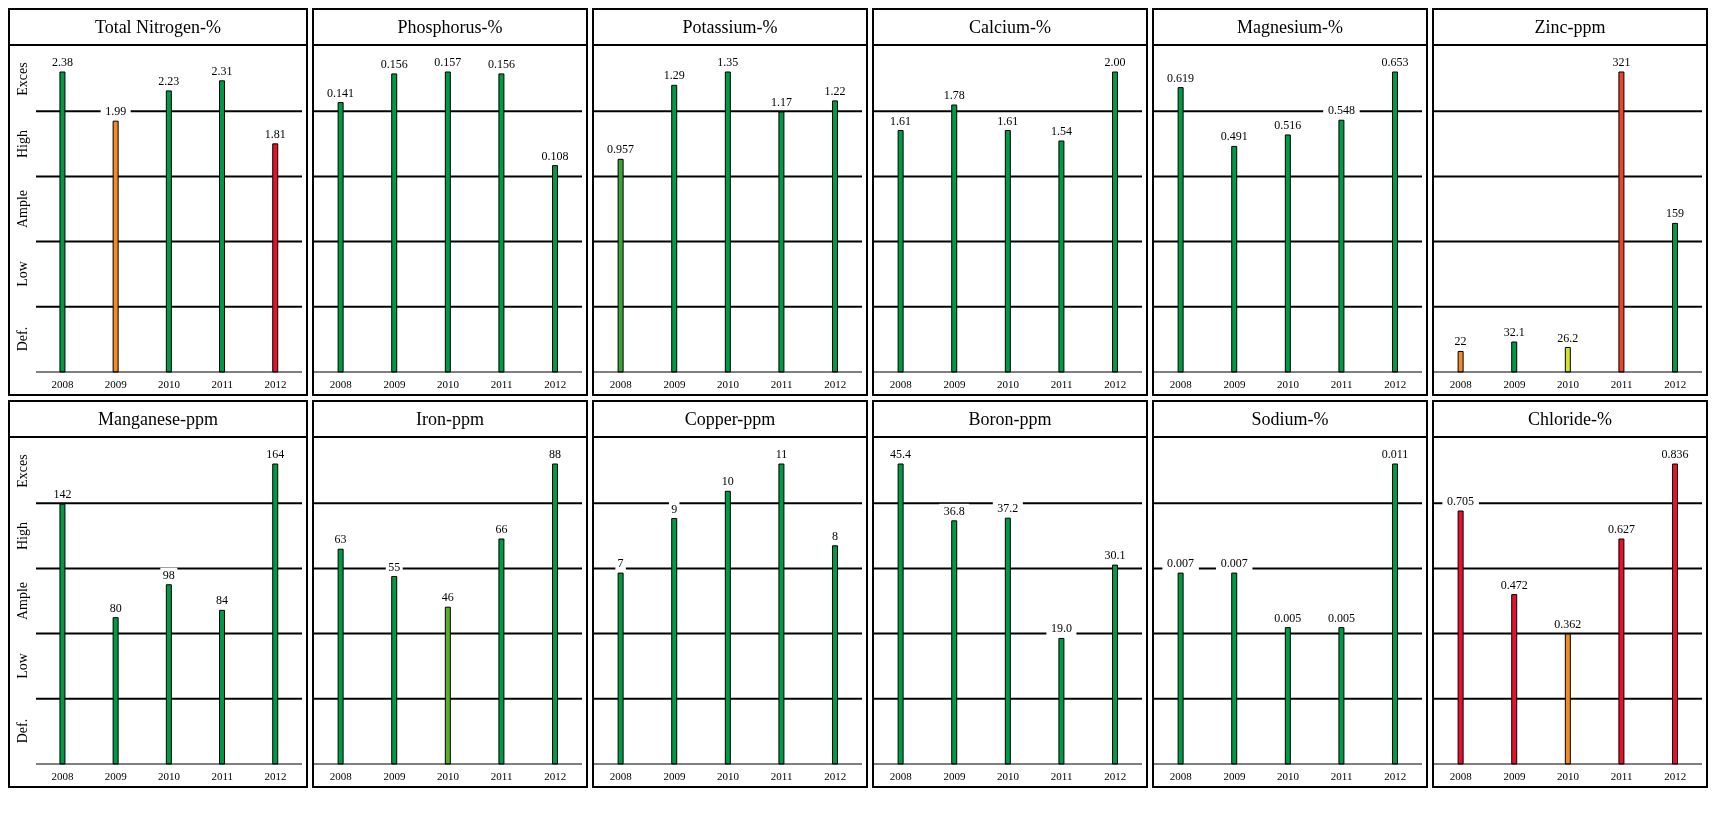  Describe the element at coordinates (781, 102) in the screenshot. I see `data-label: 1.17` at that location.